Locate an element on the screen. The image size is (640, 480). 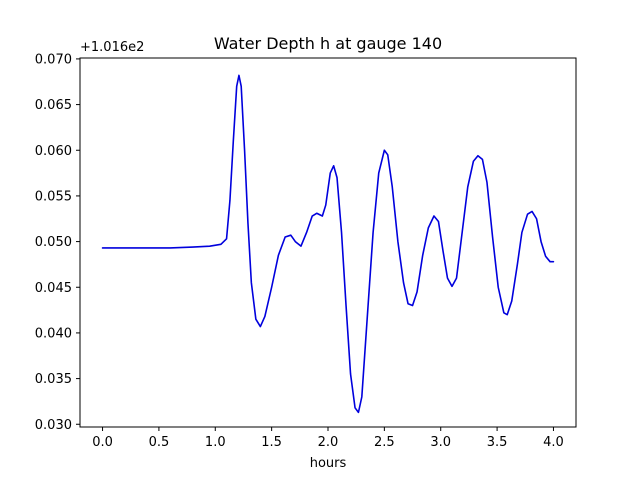
x-tick-label: 4.0 is located at coordinates (553, 442).